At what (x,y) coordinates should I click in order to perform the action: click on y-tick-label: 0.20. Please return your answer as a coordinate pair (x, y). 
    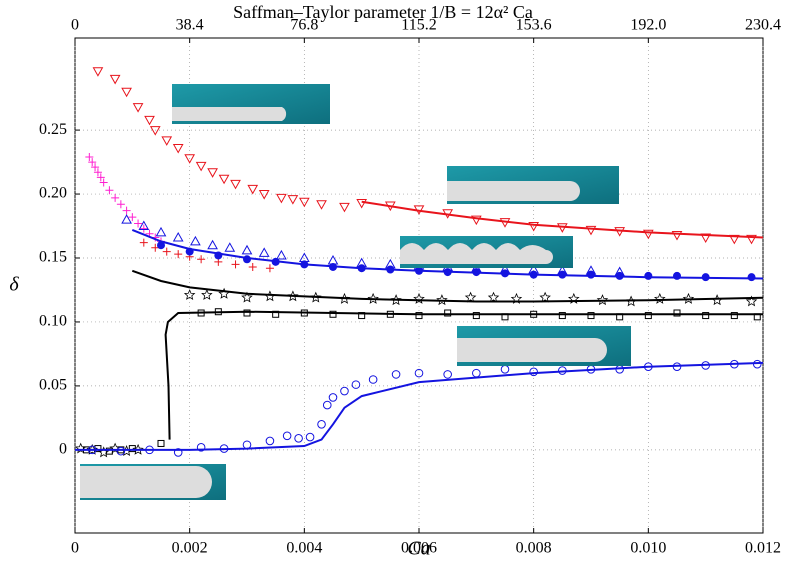
    Looking at the image, I should click on (53, 193).